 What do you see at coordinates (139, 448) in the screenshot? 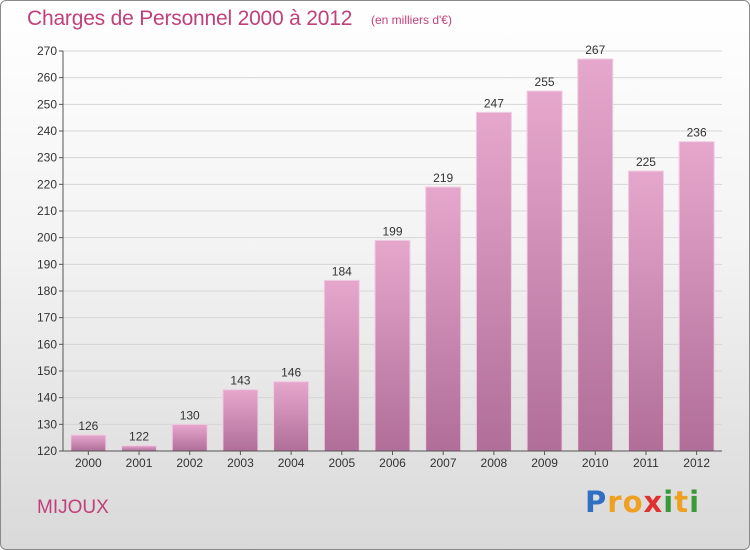
I see `bar-2001` at bounding box center [139, 448].